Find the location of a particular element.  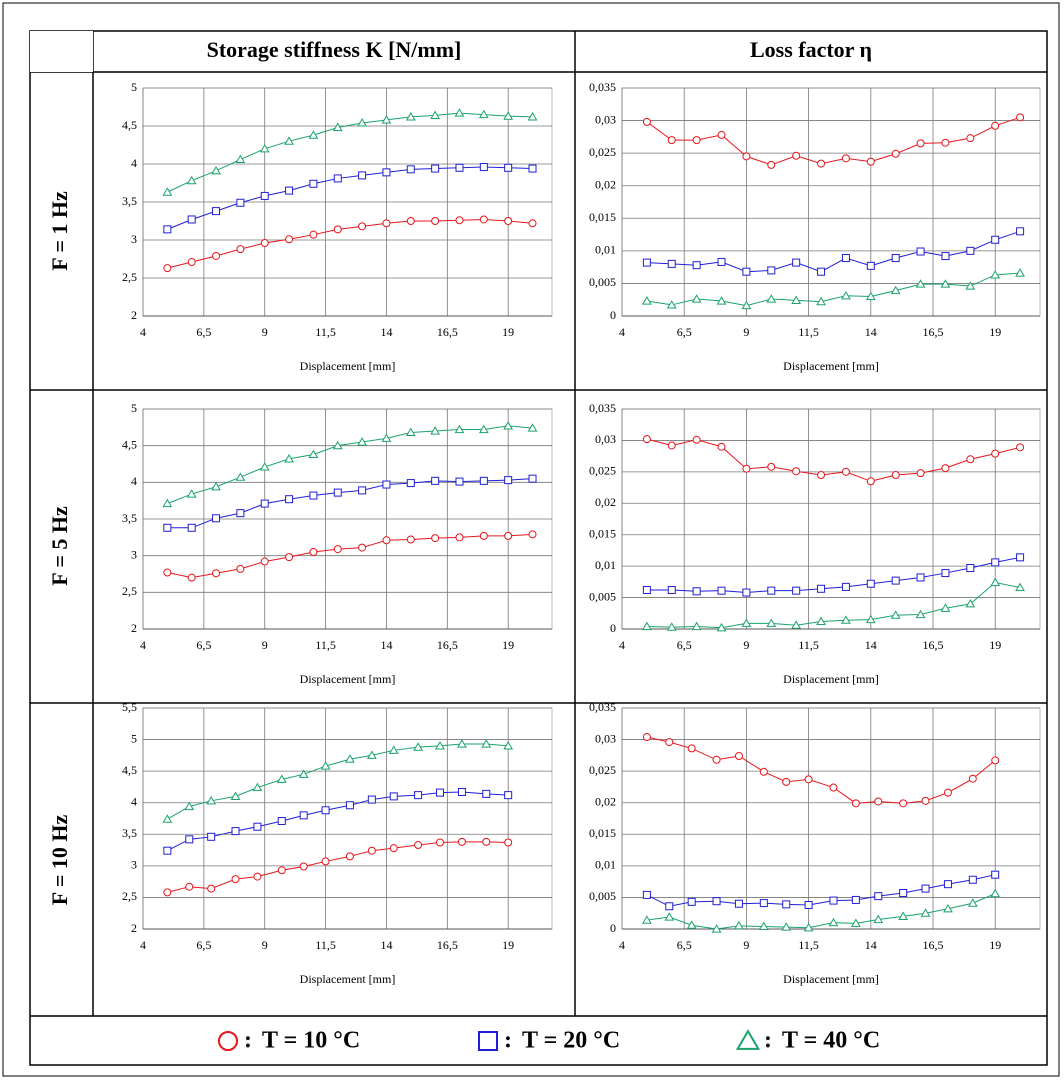

x-tick-label: 11,5 is located at coordinates (325, 645).